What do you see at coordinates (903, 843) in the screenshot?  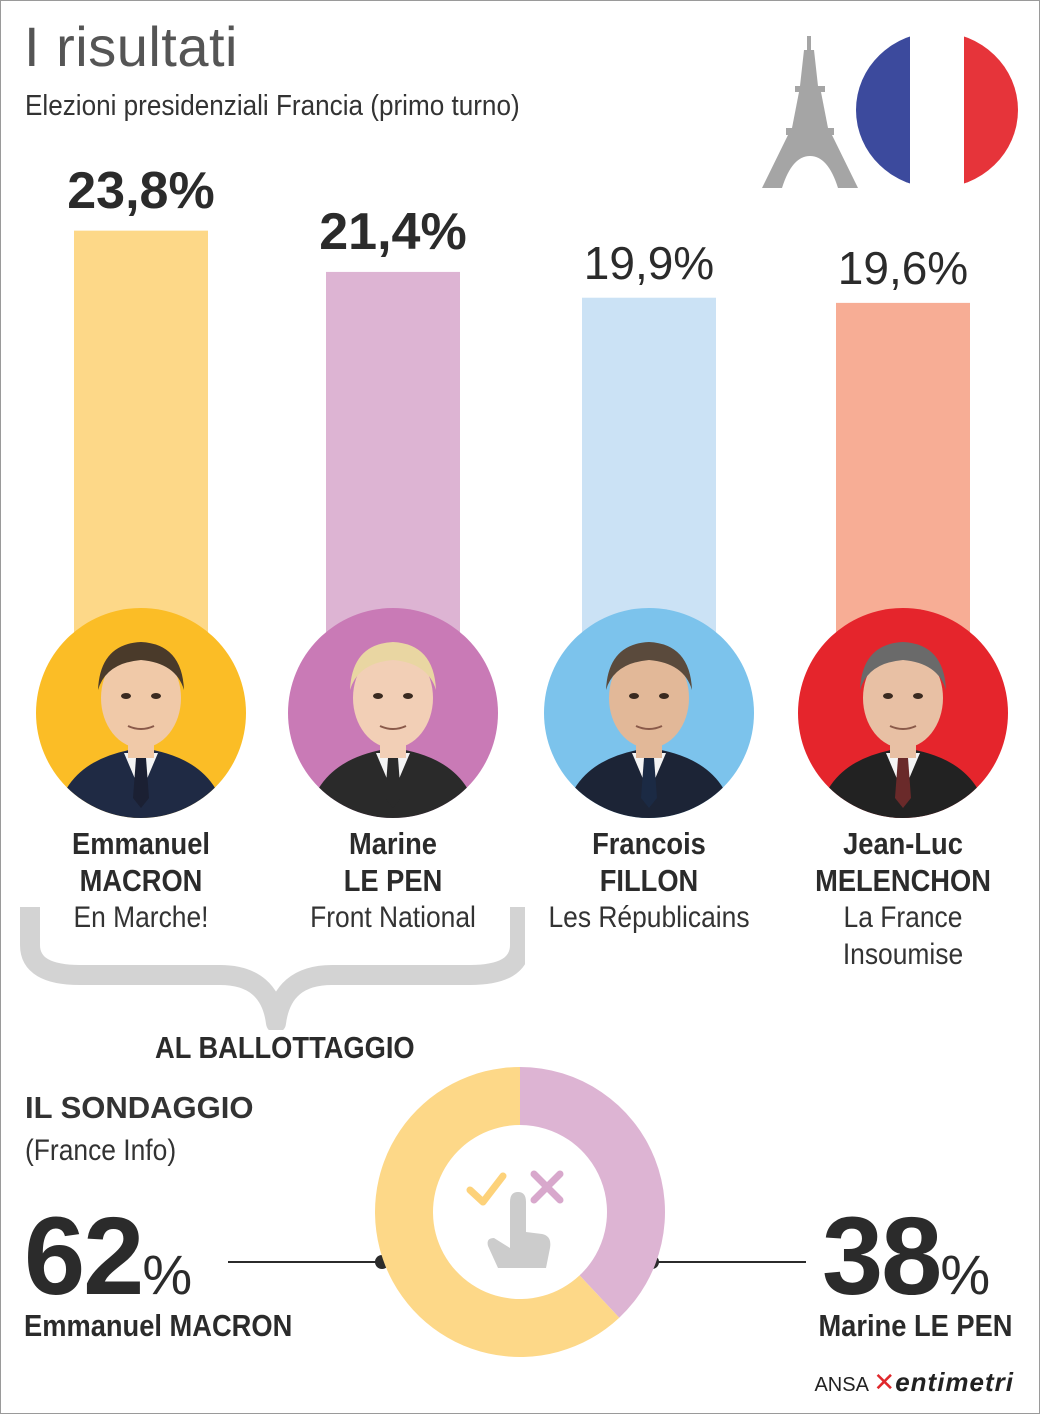 I see `candidate-first-name: Jean-Luc` at bounding box center [903, 843].